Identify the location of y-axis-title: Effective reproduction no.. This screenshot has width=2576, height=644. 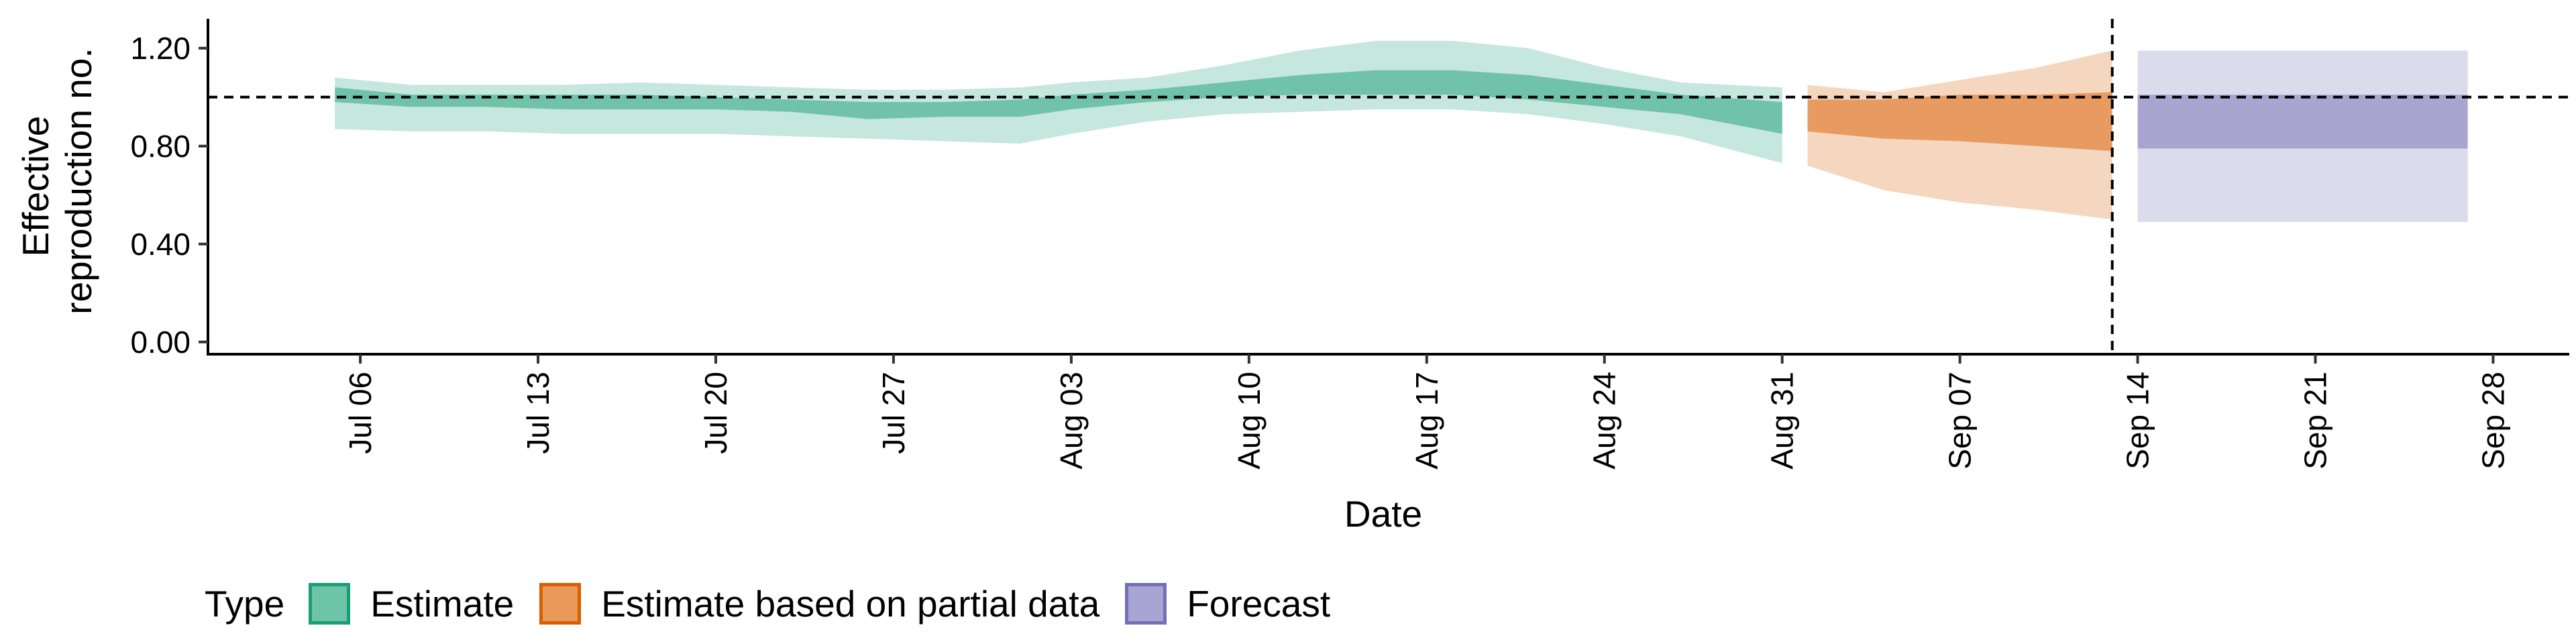
(57, 181).